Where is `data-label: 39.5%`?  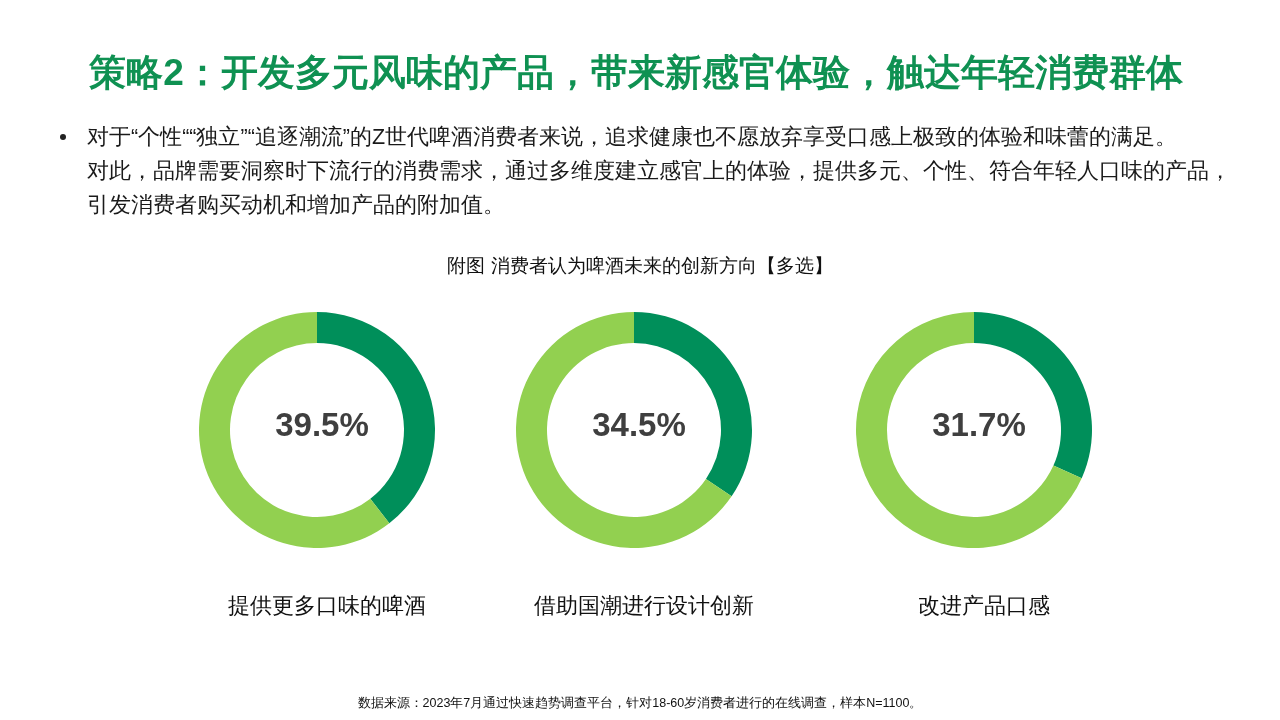
data-label: 39.5% is located at coordinates (322, 424).